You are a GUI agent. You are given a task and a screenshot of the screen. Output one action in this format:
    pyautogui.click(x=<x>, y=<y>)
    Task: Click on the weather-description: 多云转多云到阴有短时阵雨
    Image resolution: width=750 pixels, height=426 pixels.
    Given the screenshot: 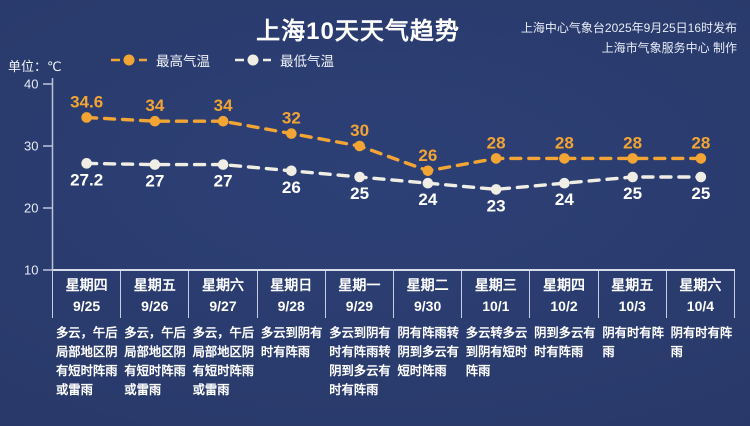 What is the action you would take?
    pyautogui.click(x=496, y=352)
    